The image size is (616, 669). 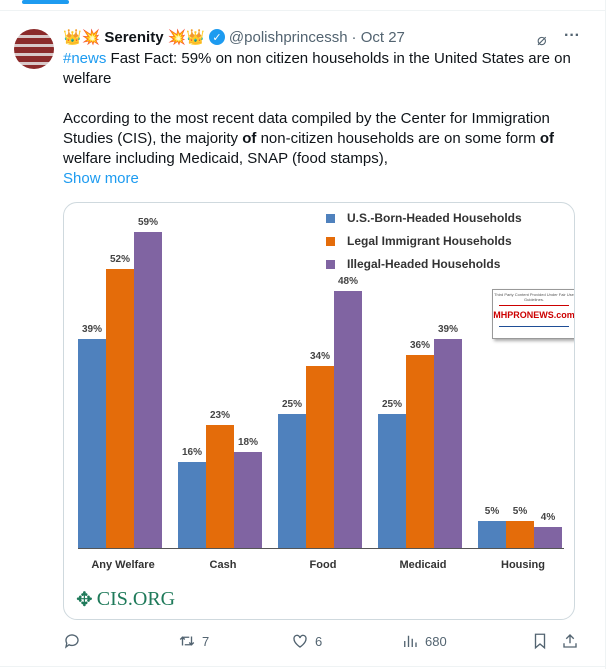 I want to click on like-count: 6, so click(x=319, y=641).